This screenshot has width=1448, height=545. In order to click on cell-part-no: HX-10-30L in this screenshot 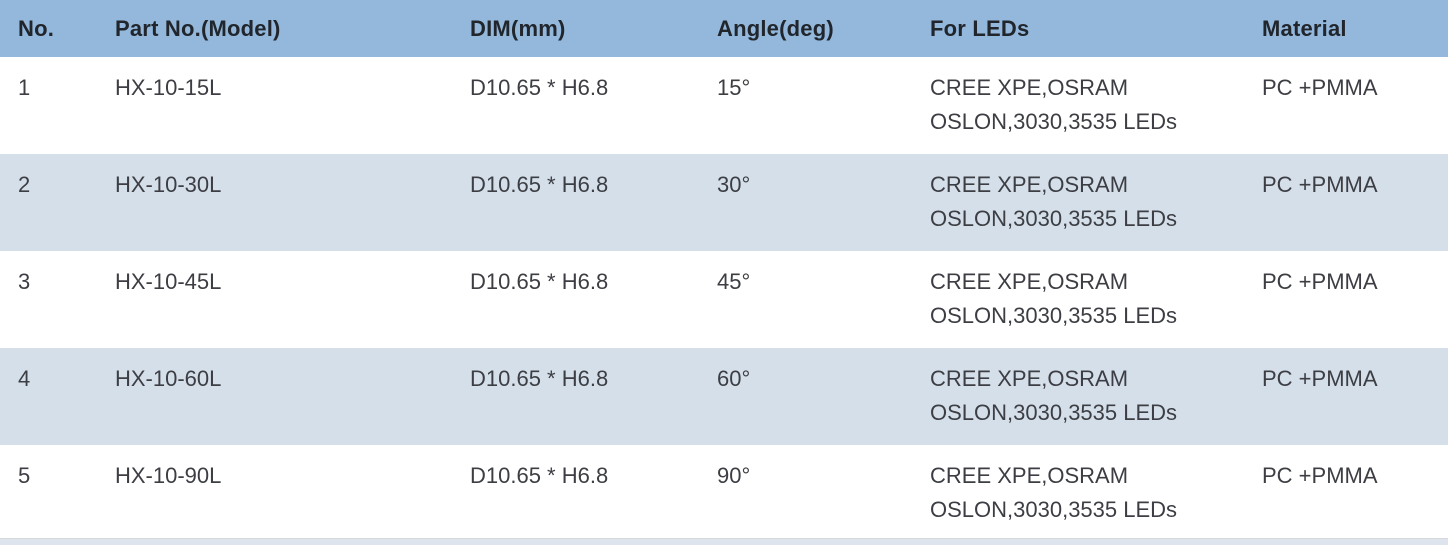, I will do `click(168, 184)`.